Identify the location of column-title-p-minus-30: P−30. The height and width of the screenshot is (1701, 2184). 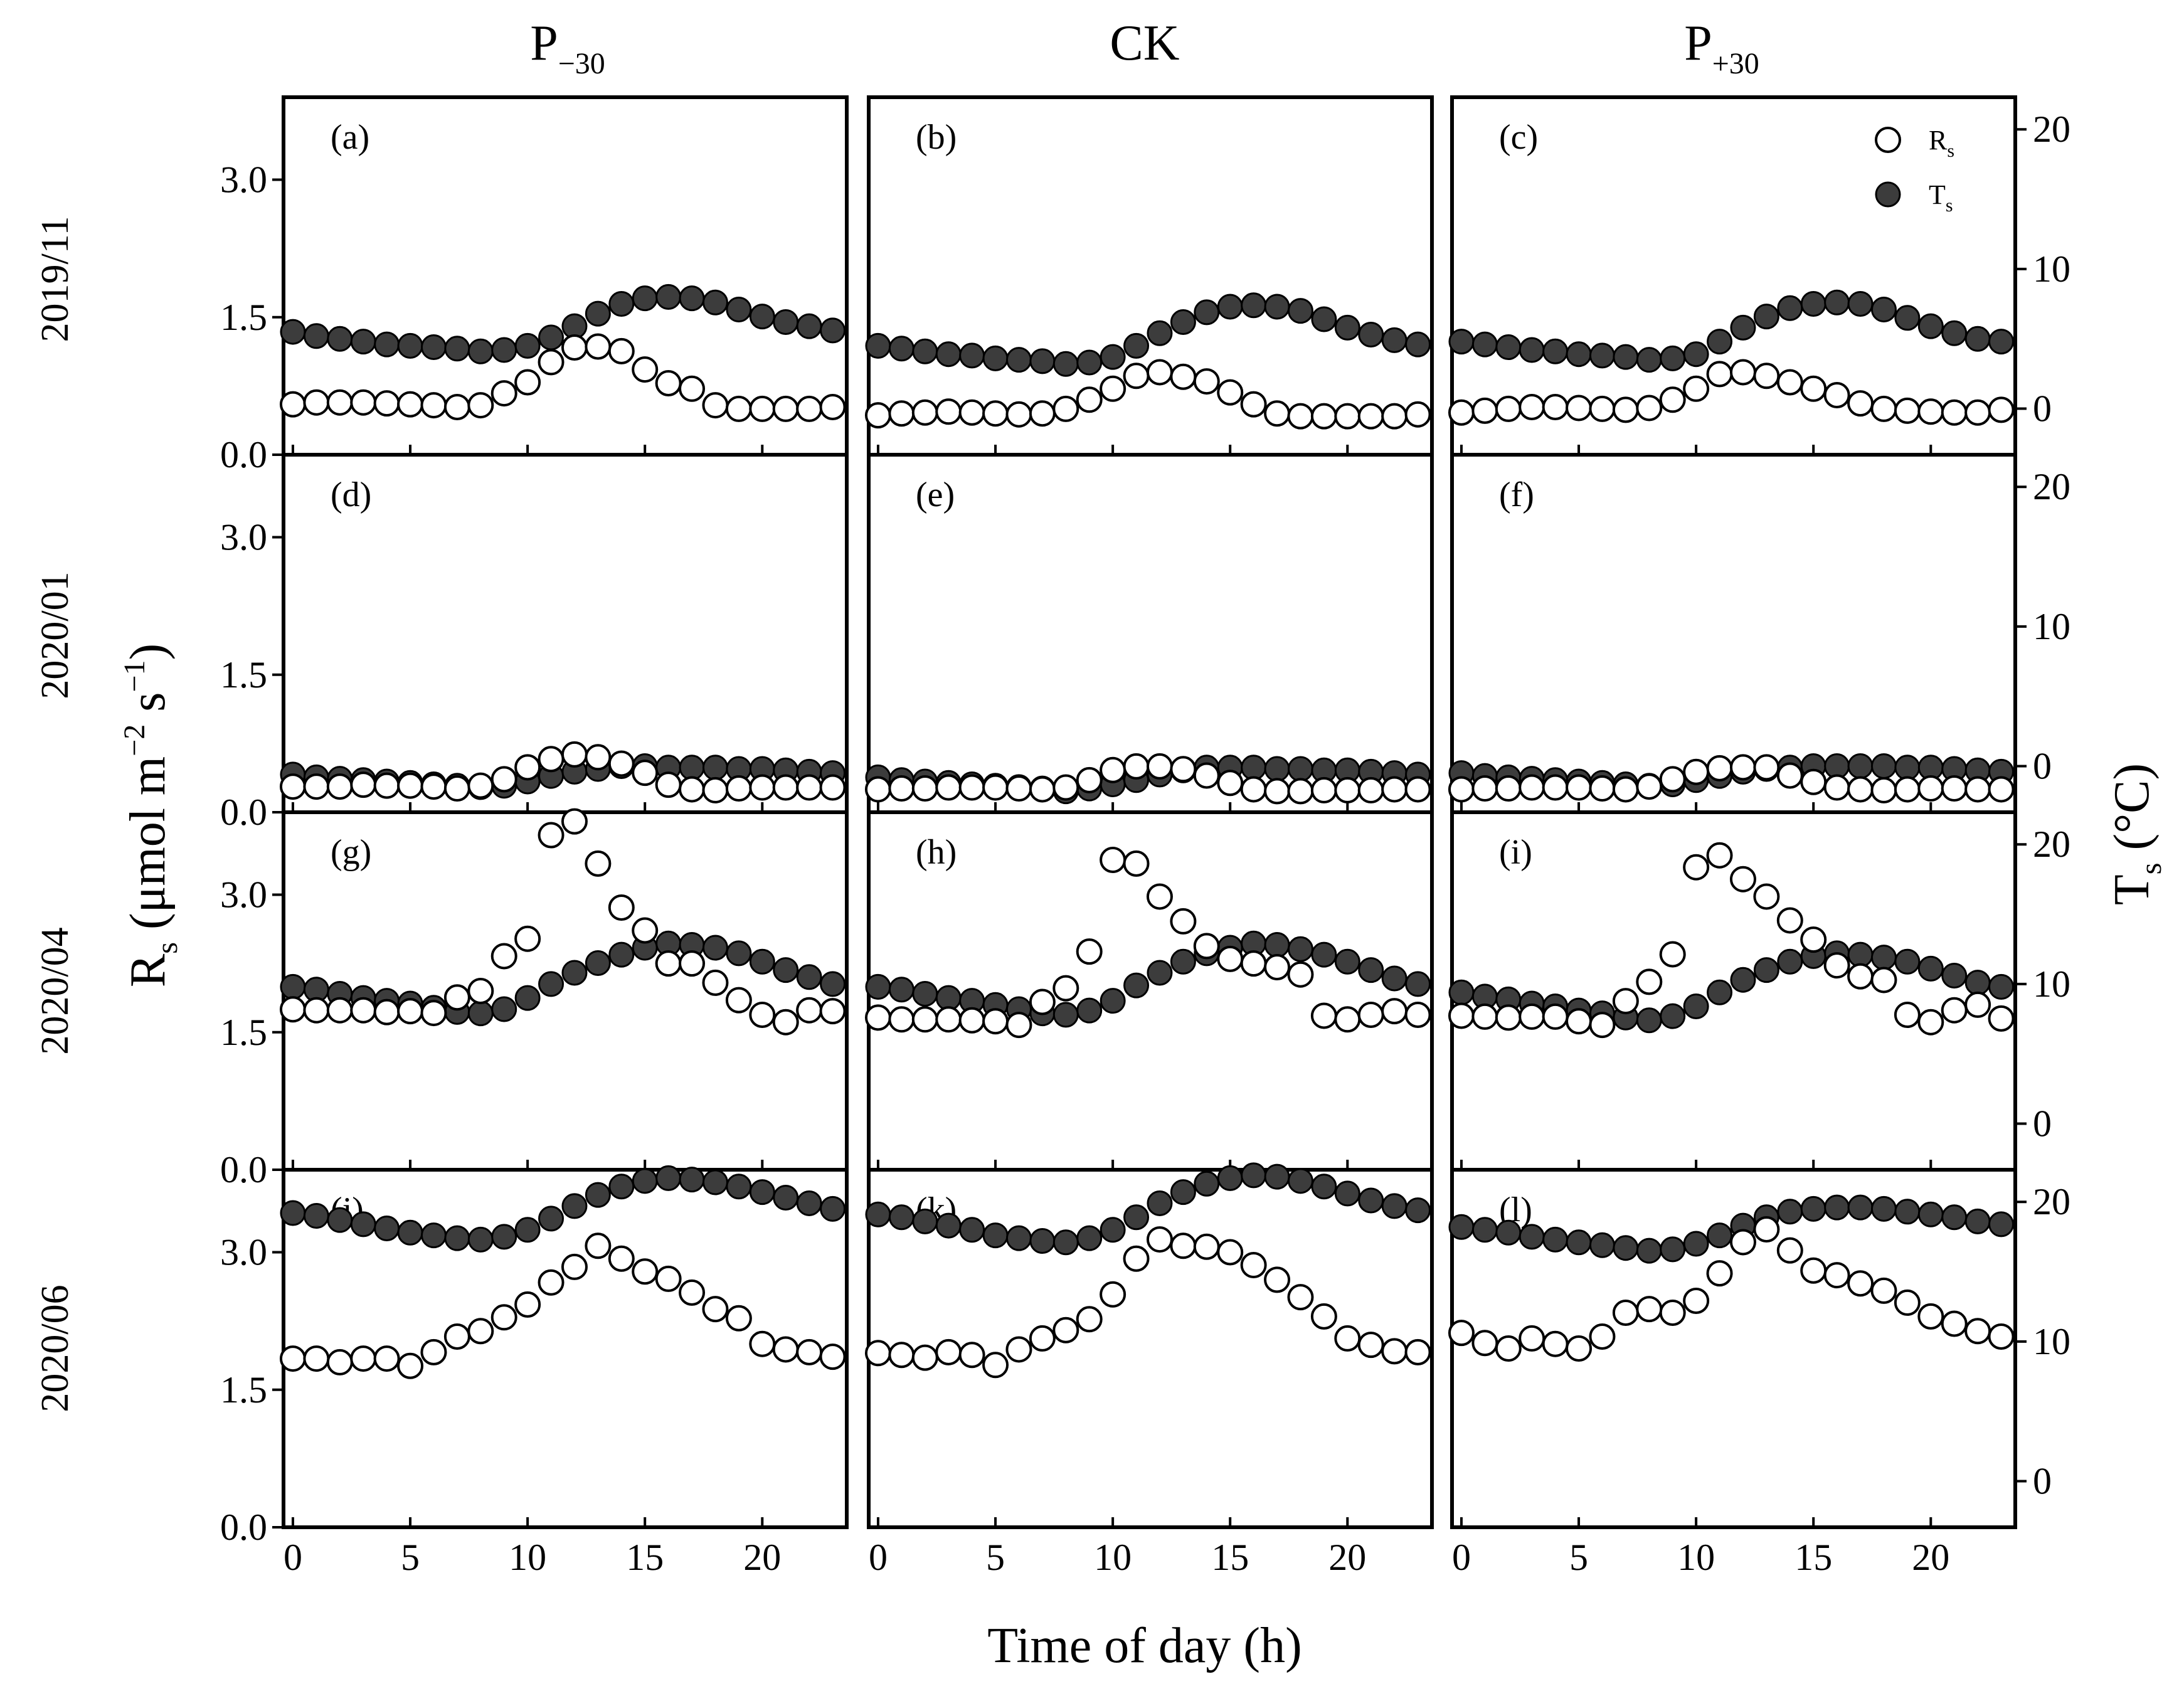
(567, 48).